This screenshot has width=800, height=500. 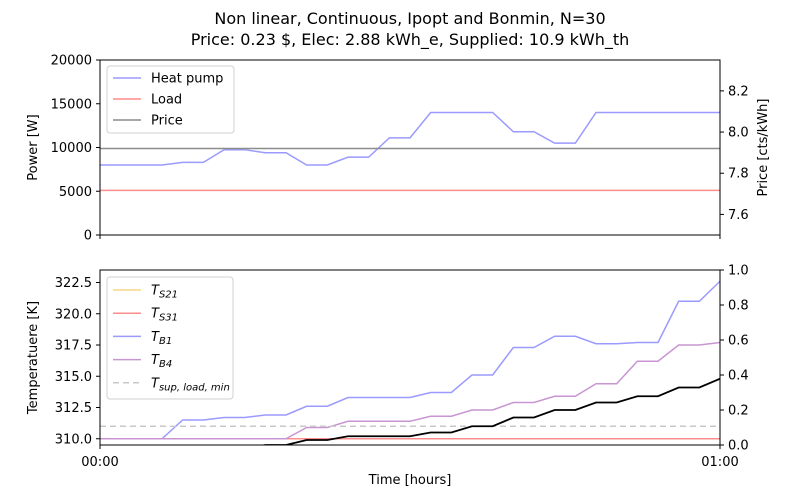 I want to click on legend-label-subscript: sup, load, min, so click(x=194, y=387).